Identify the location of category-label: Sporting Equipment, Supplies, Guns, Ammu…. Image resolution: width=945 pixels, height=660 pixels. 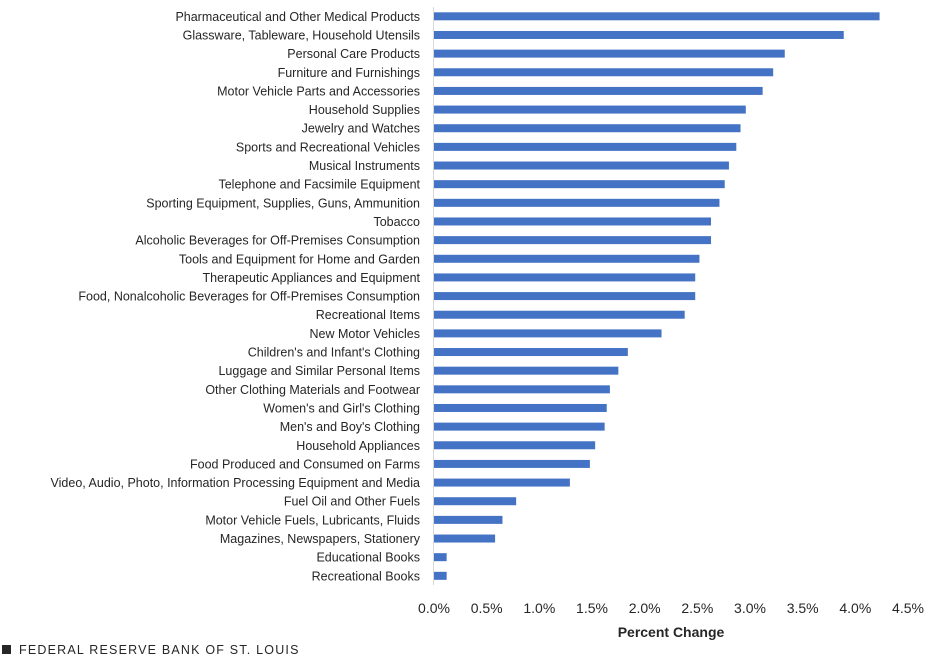
(283, 203).